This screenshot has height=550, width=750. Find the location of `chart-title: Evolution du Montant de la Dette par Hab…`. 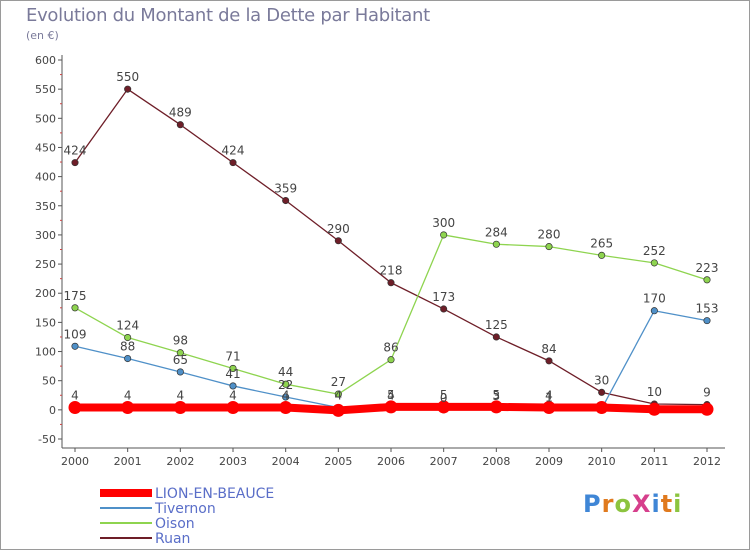

chart-title: Evolution du Montant de la Dette par Hab… is located at coordinates (228, 15).